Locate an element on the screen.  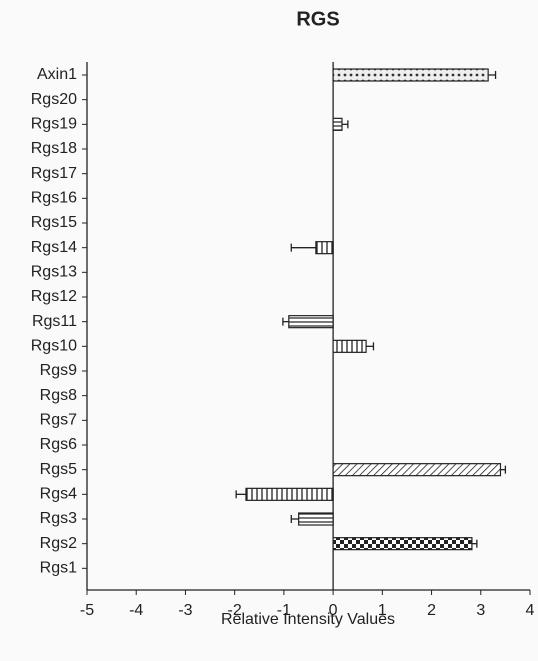
y-tick-label: Rgs8 is located at coordinates (58, 395).